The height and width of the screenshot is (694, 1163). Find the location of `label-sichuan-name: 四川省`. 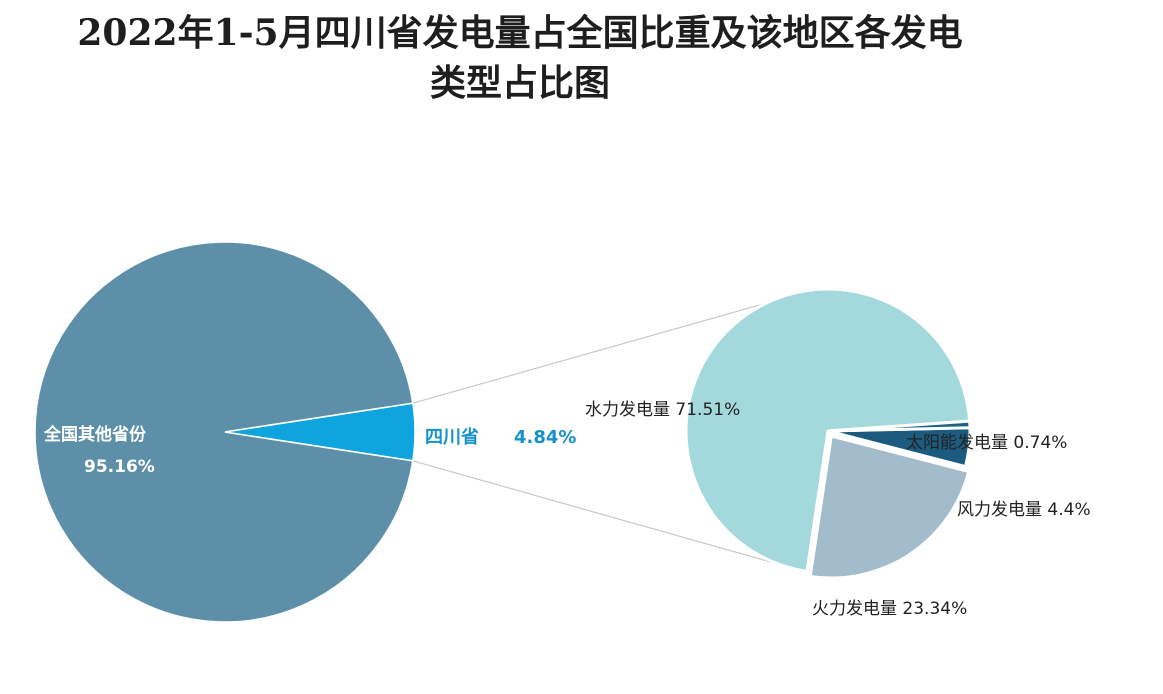

label-sichuan-name: 四川省 is located at coordinates (452, 437).